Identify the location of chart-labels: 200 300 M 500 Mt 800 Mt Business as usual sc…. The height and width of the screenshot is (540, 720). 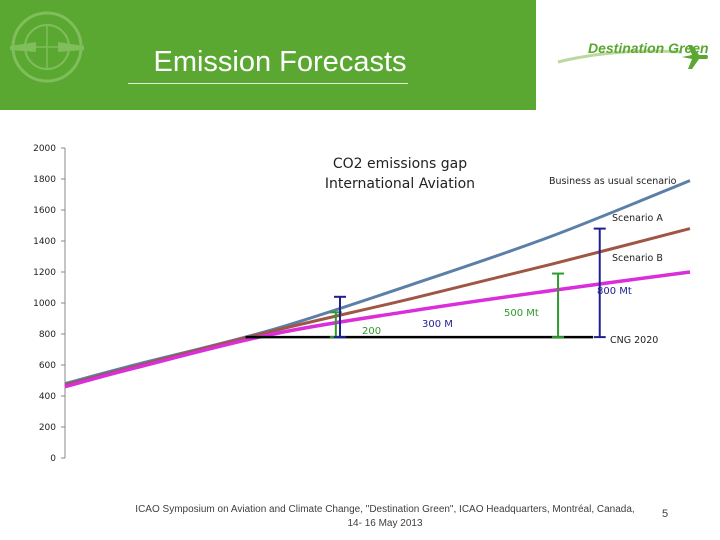
(519, 261).